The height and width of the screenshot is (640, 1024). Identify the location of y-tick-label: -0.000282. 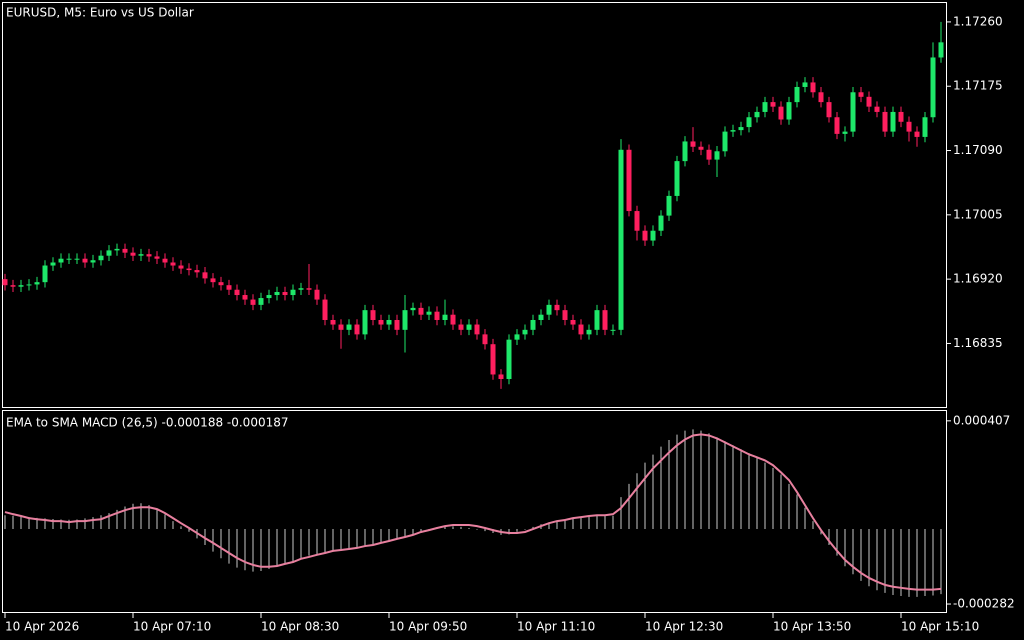
(984, 604).